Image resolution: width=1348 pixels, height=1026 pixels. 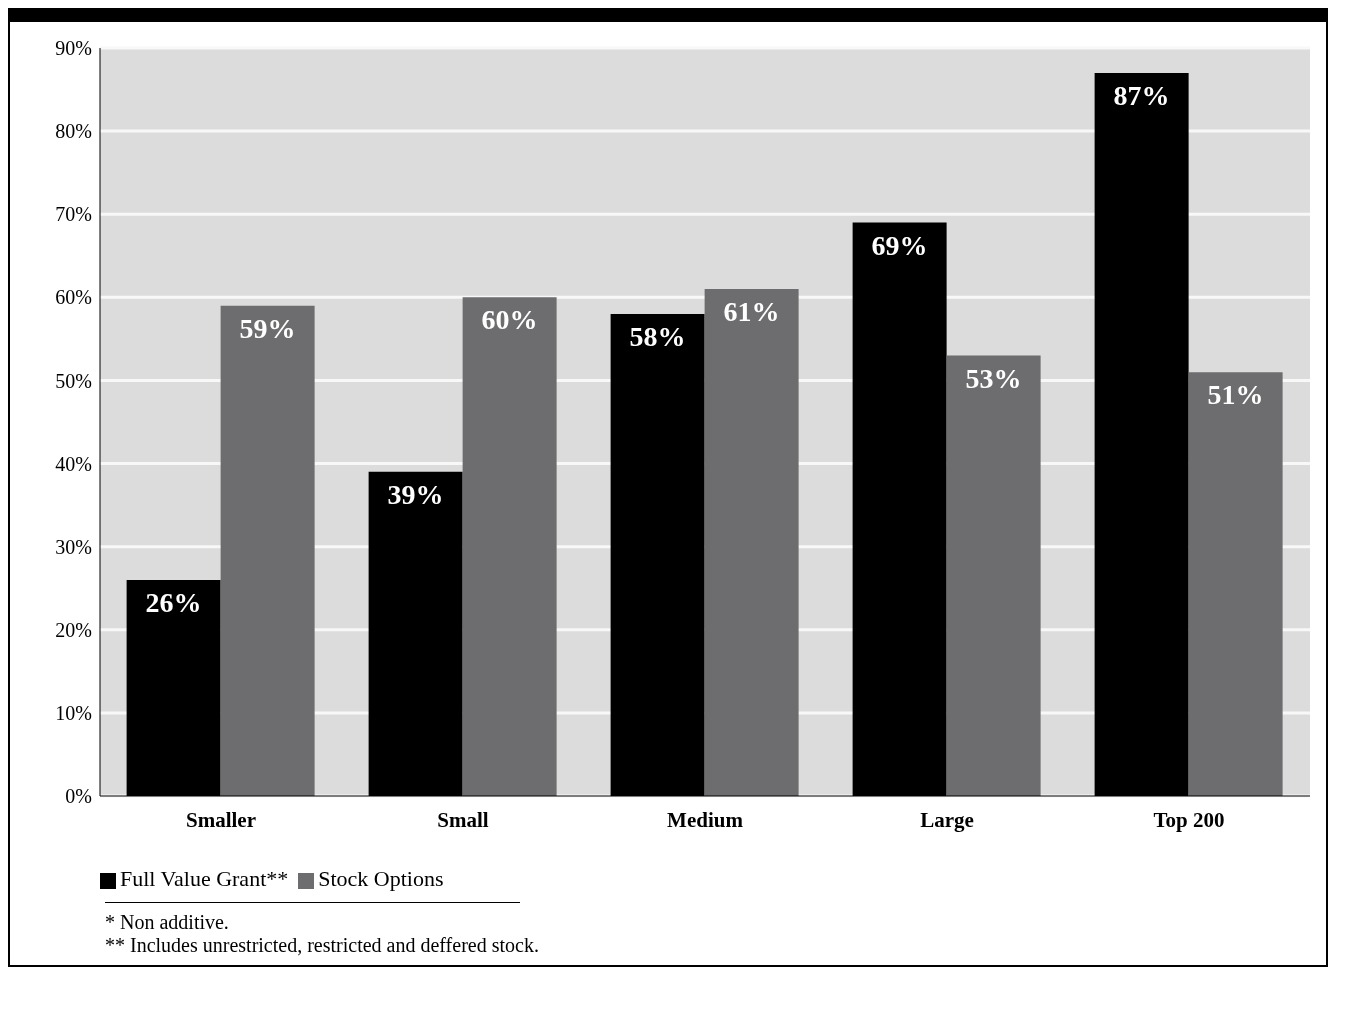 I want to click on data-label: 58%, so click(x=657, y=336).